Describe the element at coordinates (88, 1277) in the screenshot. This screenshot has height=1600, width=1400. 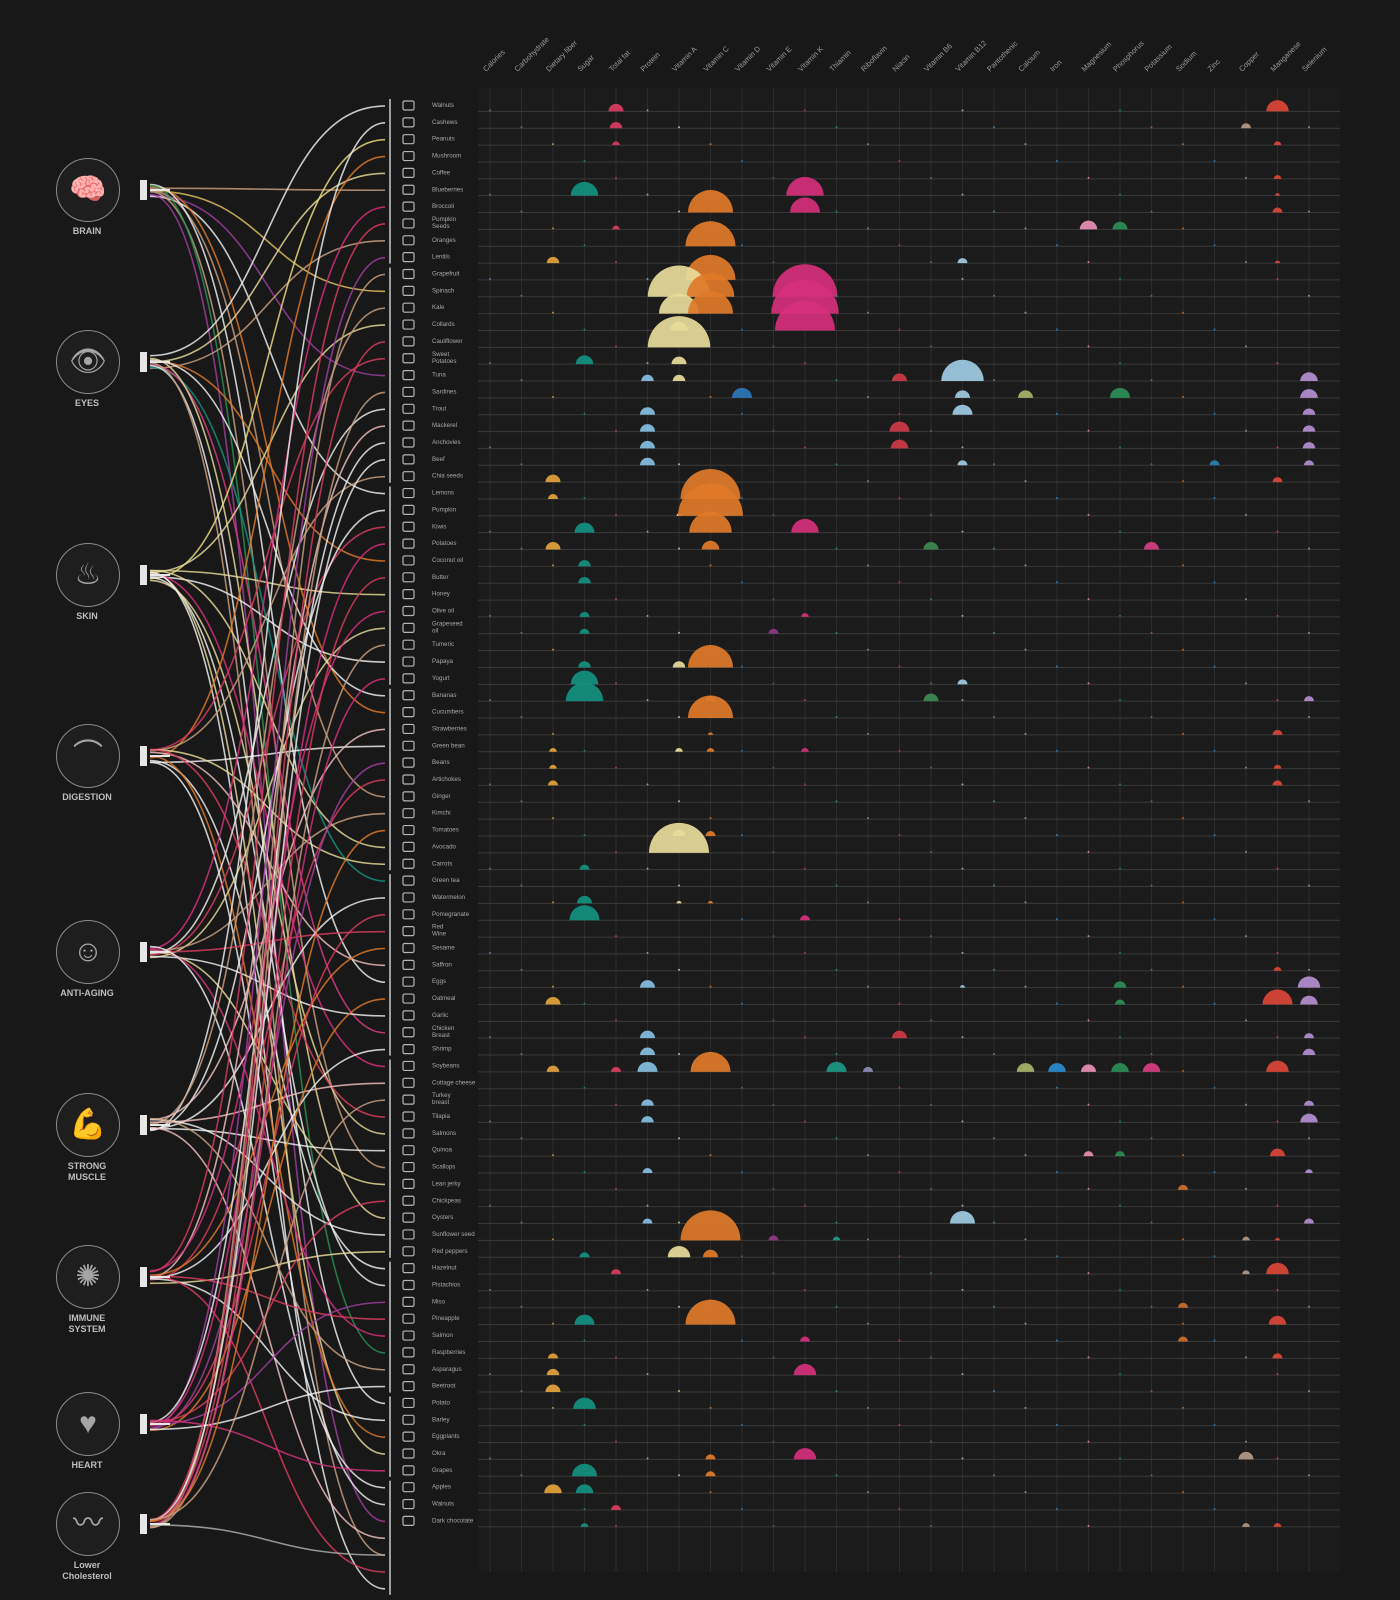
I see `immune-system-benefit-circle: ✺` at that location.